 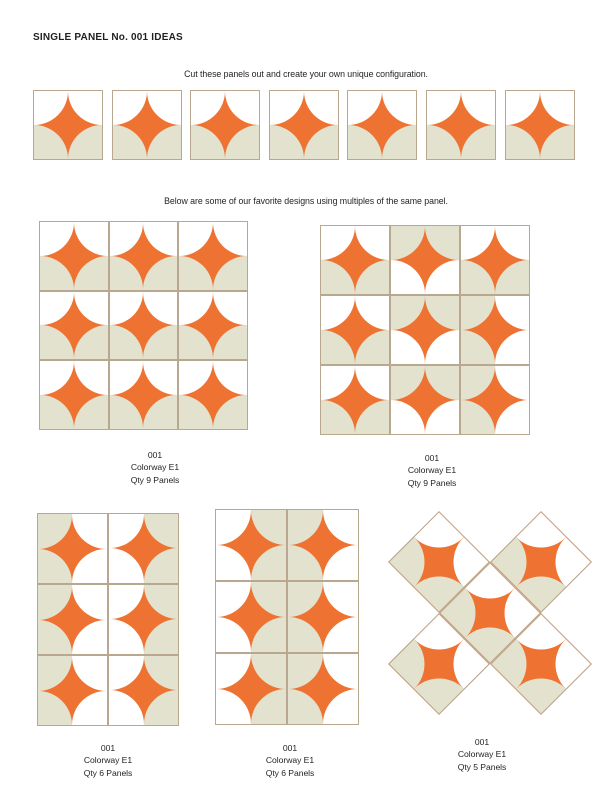 I want to click on design-grid-9-full, so click(x=143, y=325).